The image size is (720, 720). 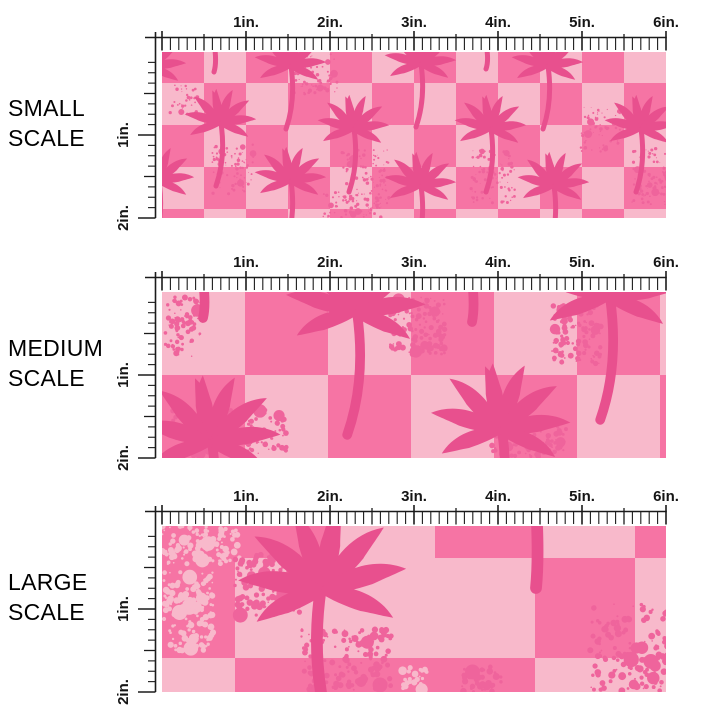 I want to click on scale-label-small-line2: SCALE, so click(x=46, y=138).